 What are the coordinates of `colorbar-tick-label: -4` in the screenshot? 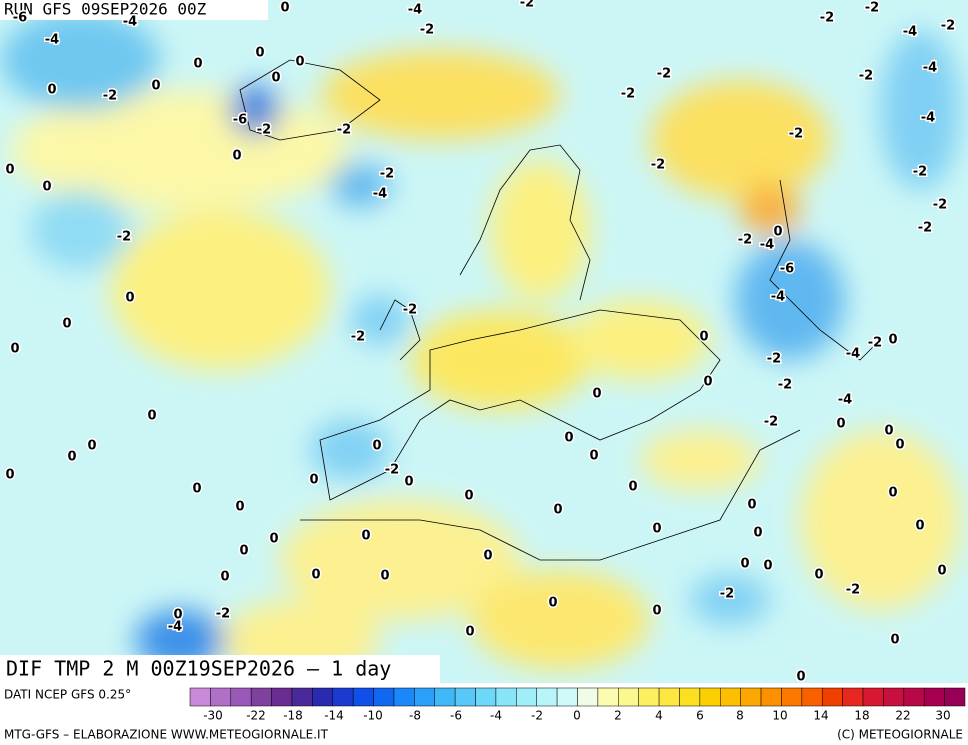 It's located at (496, 716).